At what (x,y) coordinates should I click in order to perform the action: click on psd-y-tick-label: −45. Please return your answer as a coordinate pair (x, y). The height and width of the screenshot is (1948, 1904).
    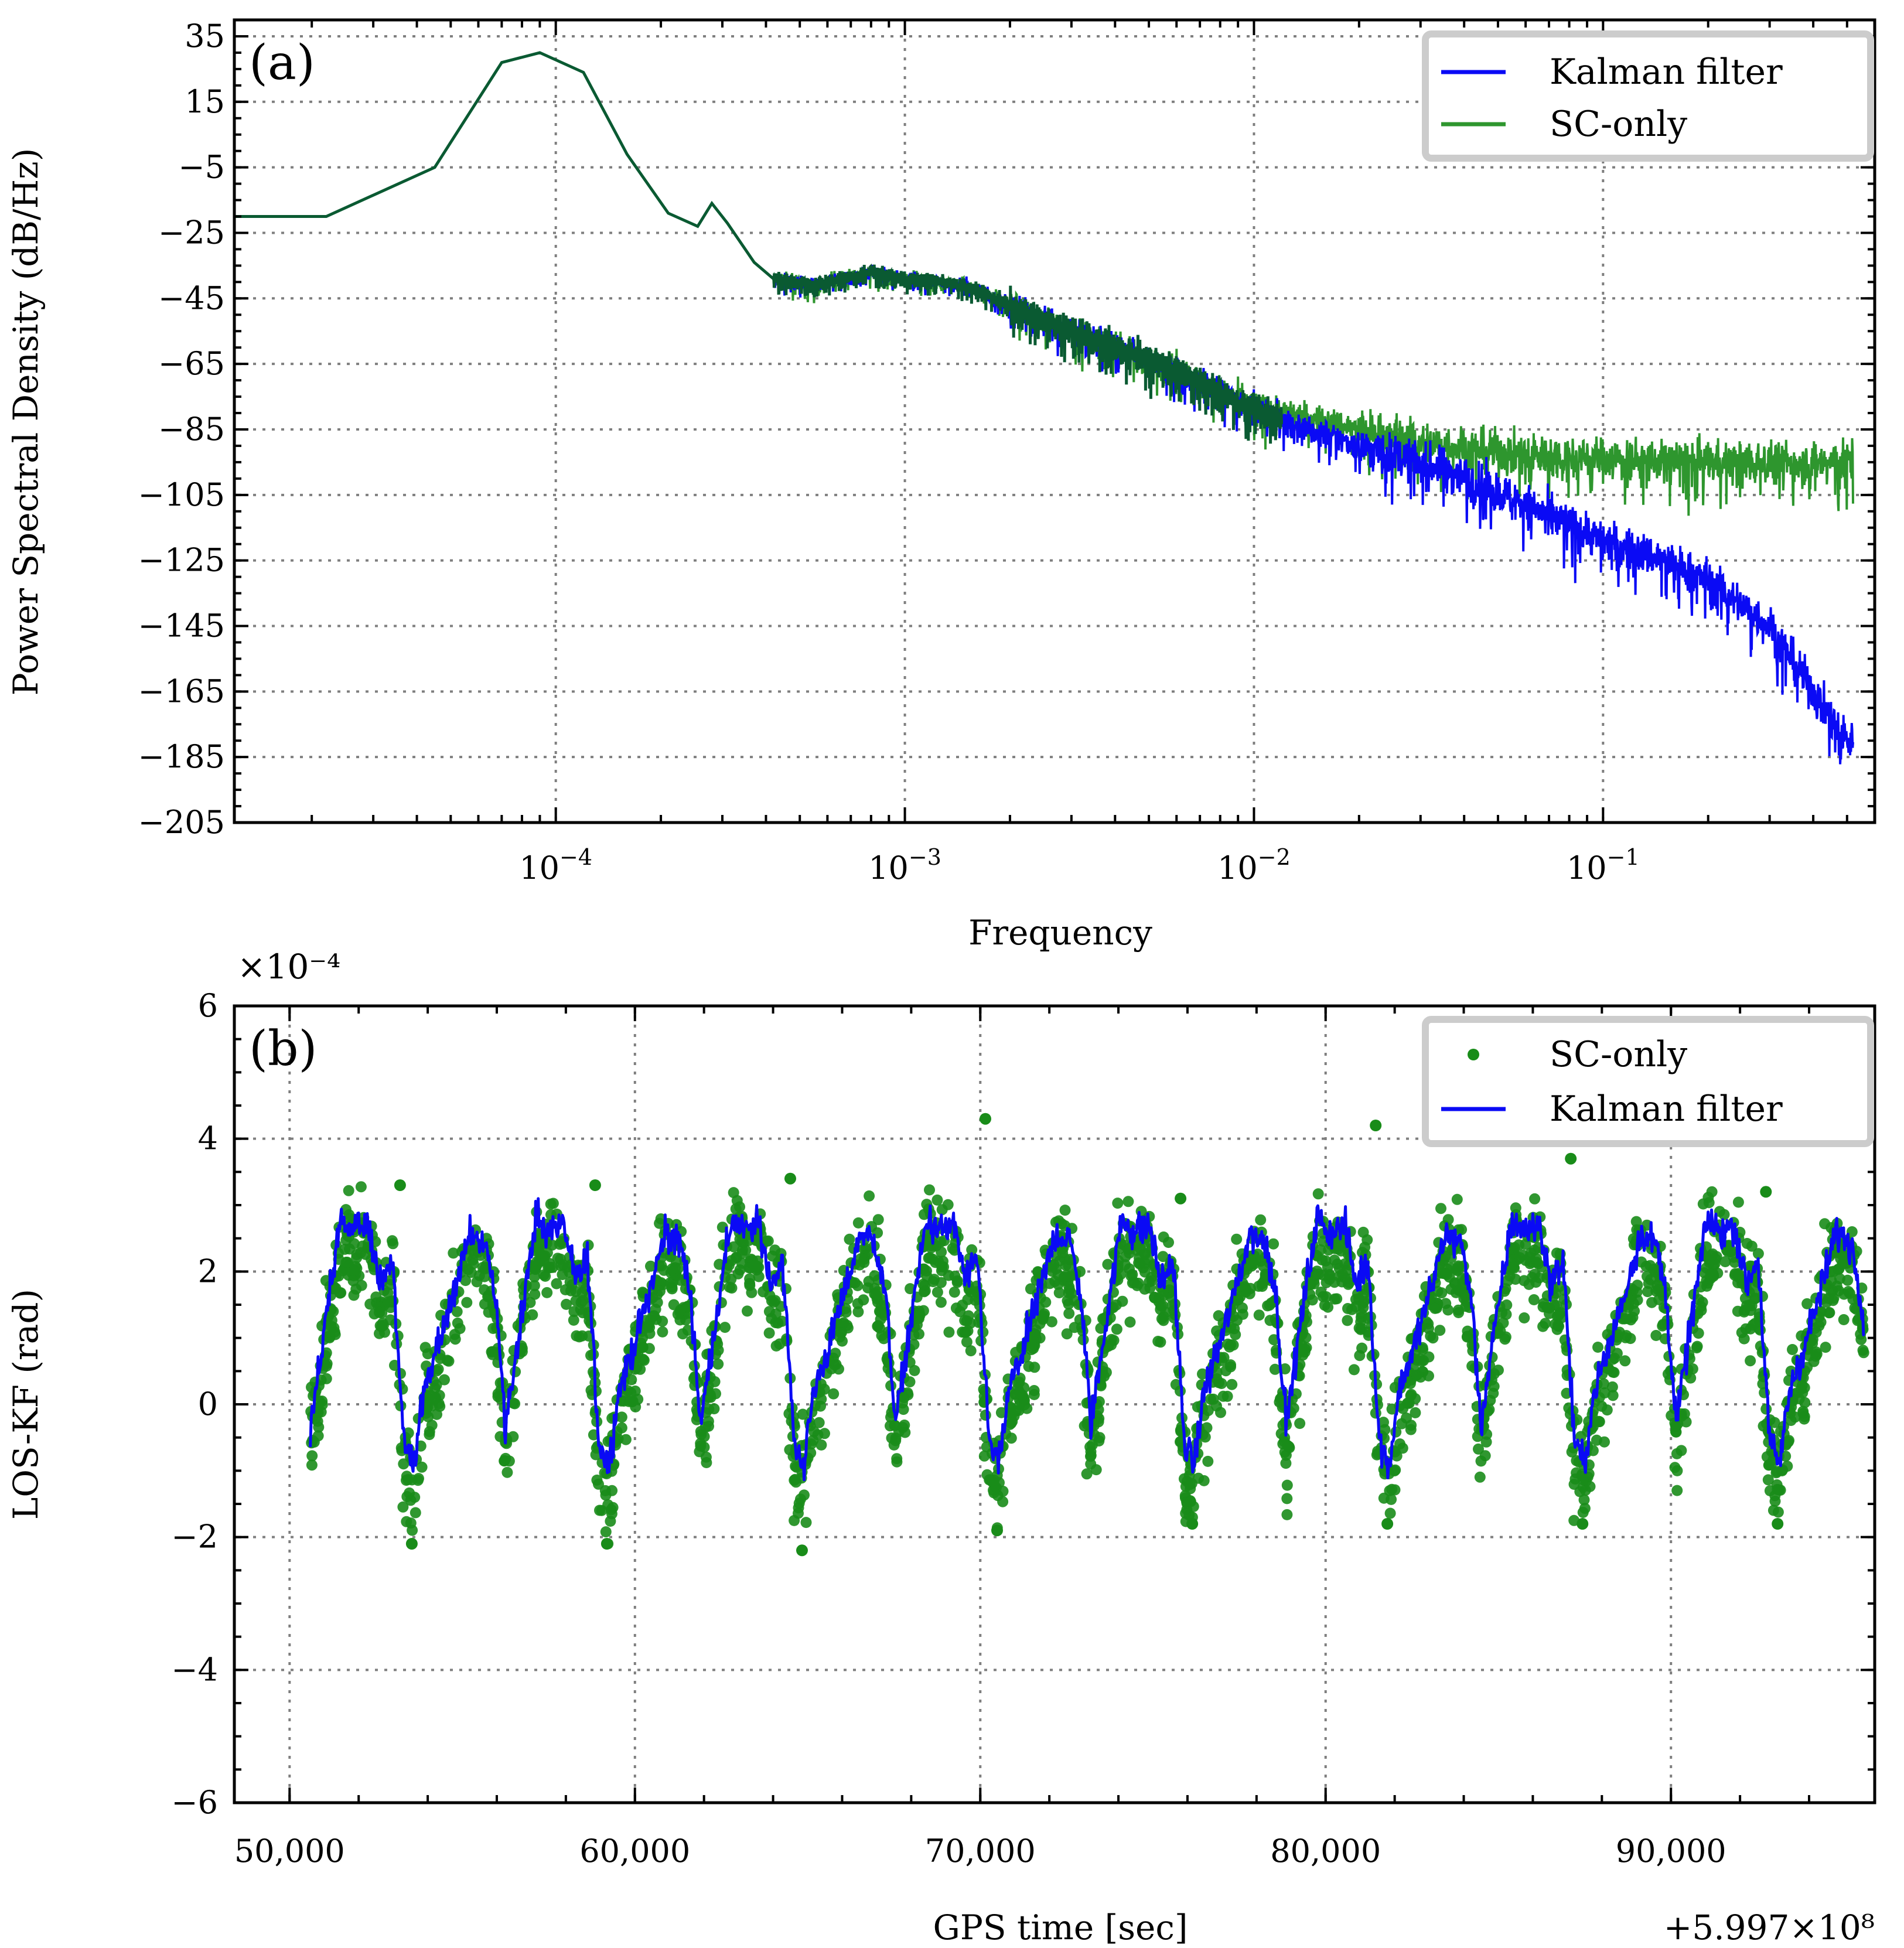
    Looking at the image, I should click on (191, 297).